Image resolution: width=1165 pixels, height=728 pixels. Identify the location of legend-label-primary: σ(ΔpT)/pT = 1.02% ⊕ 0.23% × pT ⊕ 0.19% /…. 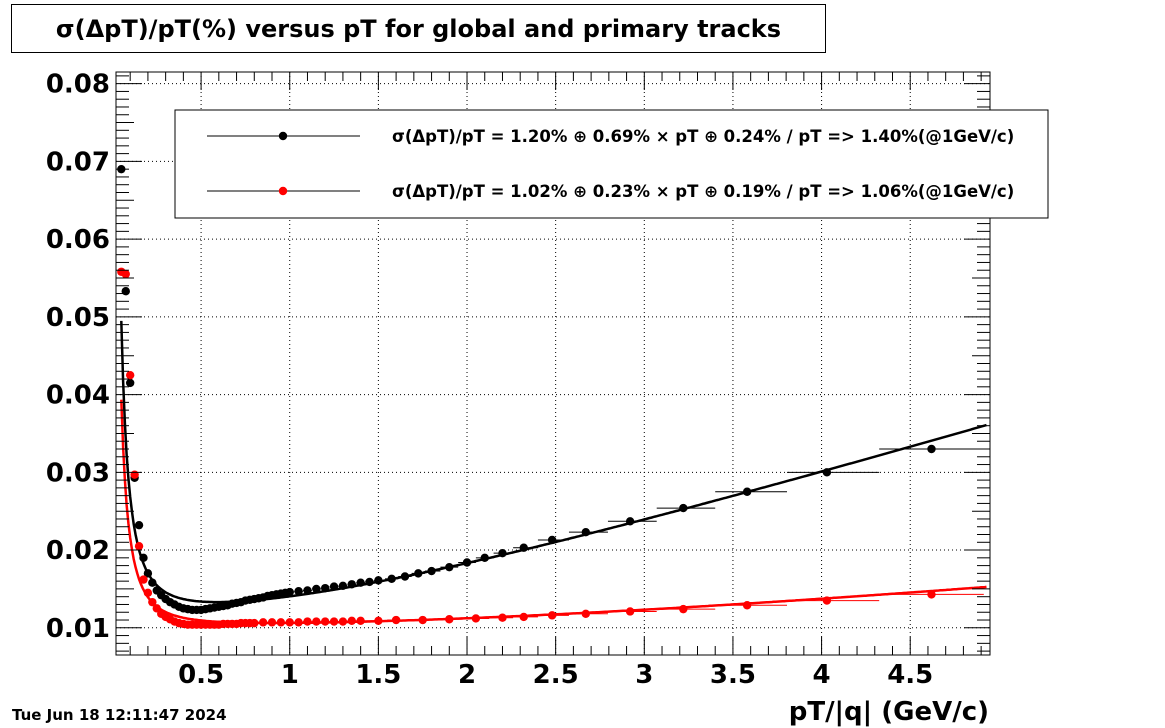
(703, 191).